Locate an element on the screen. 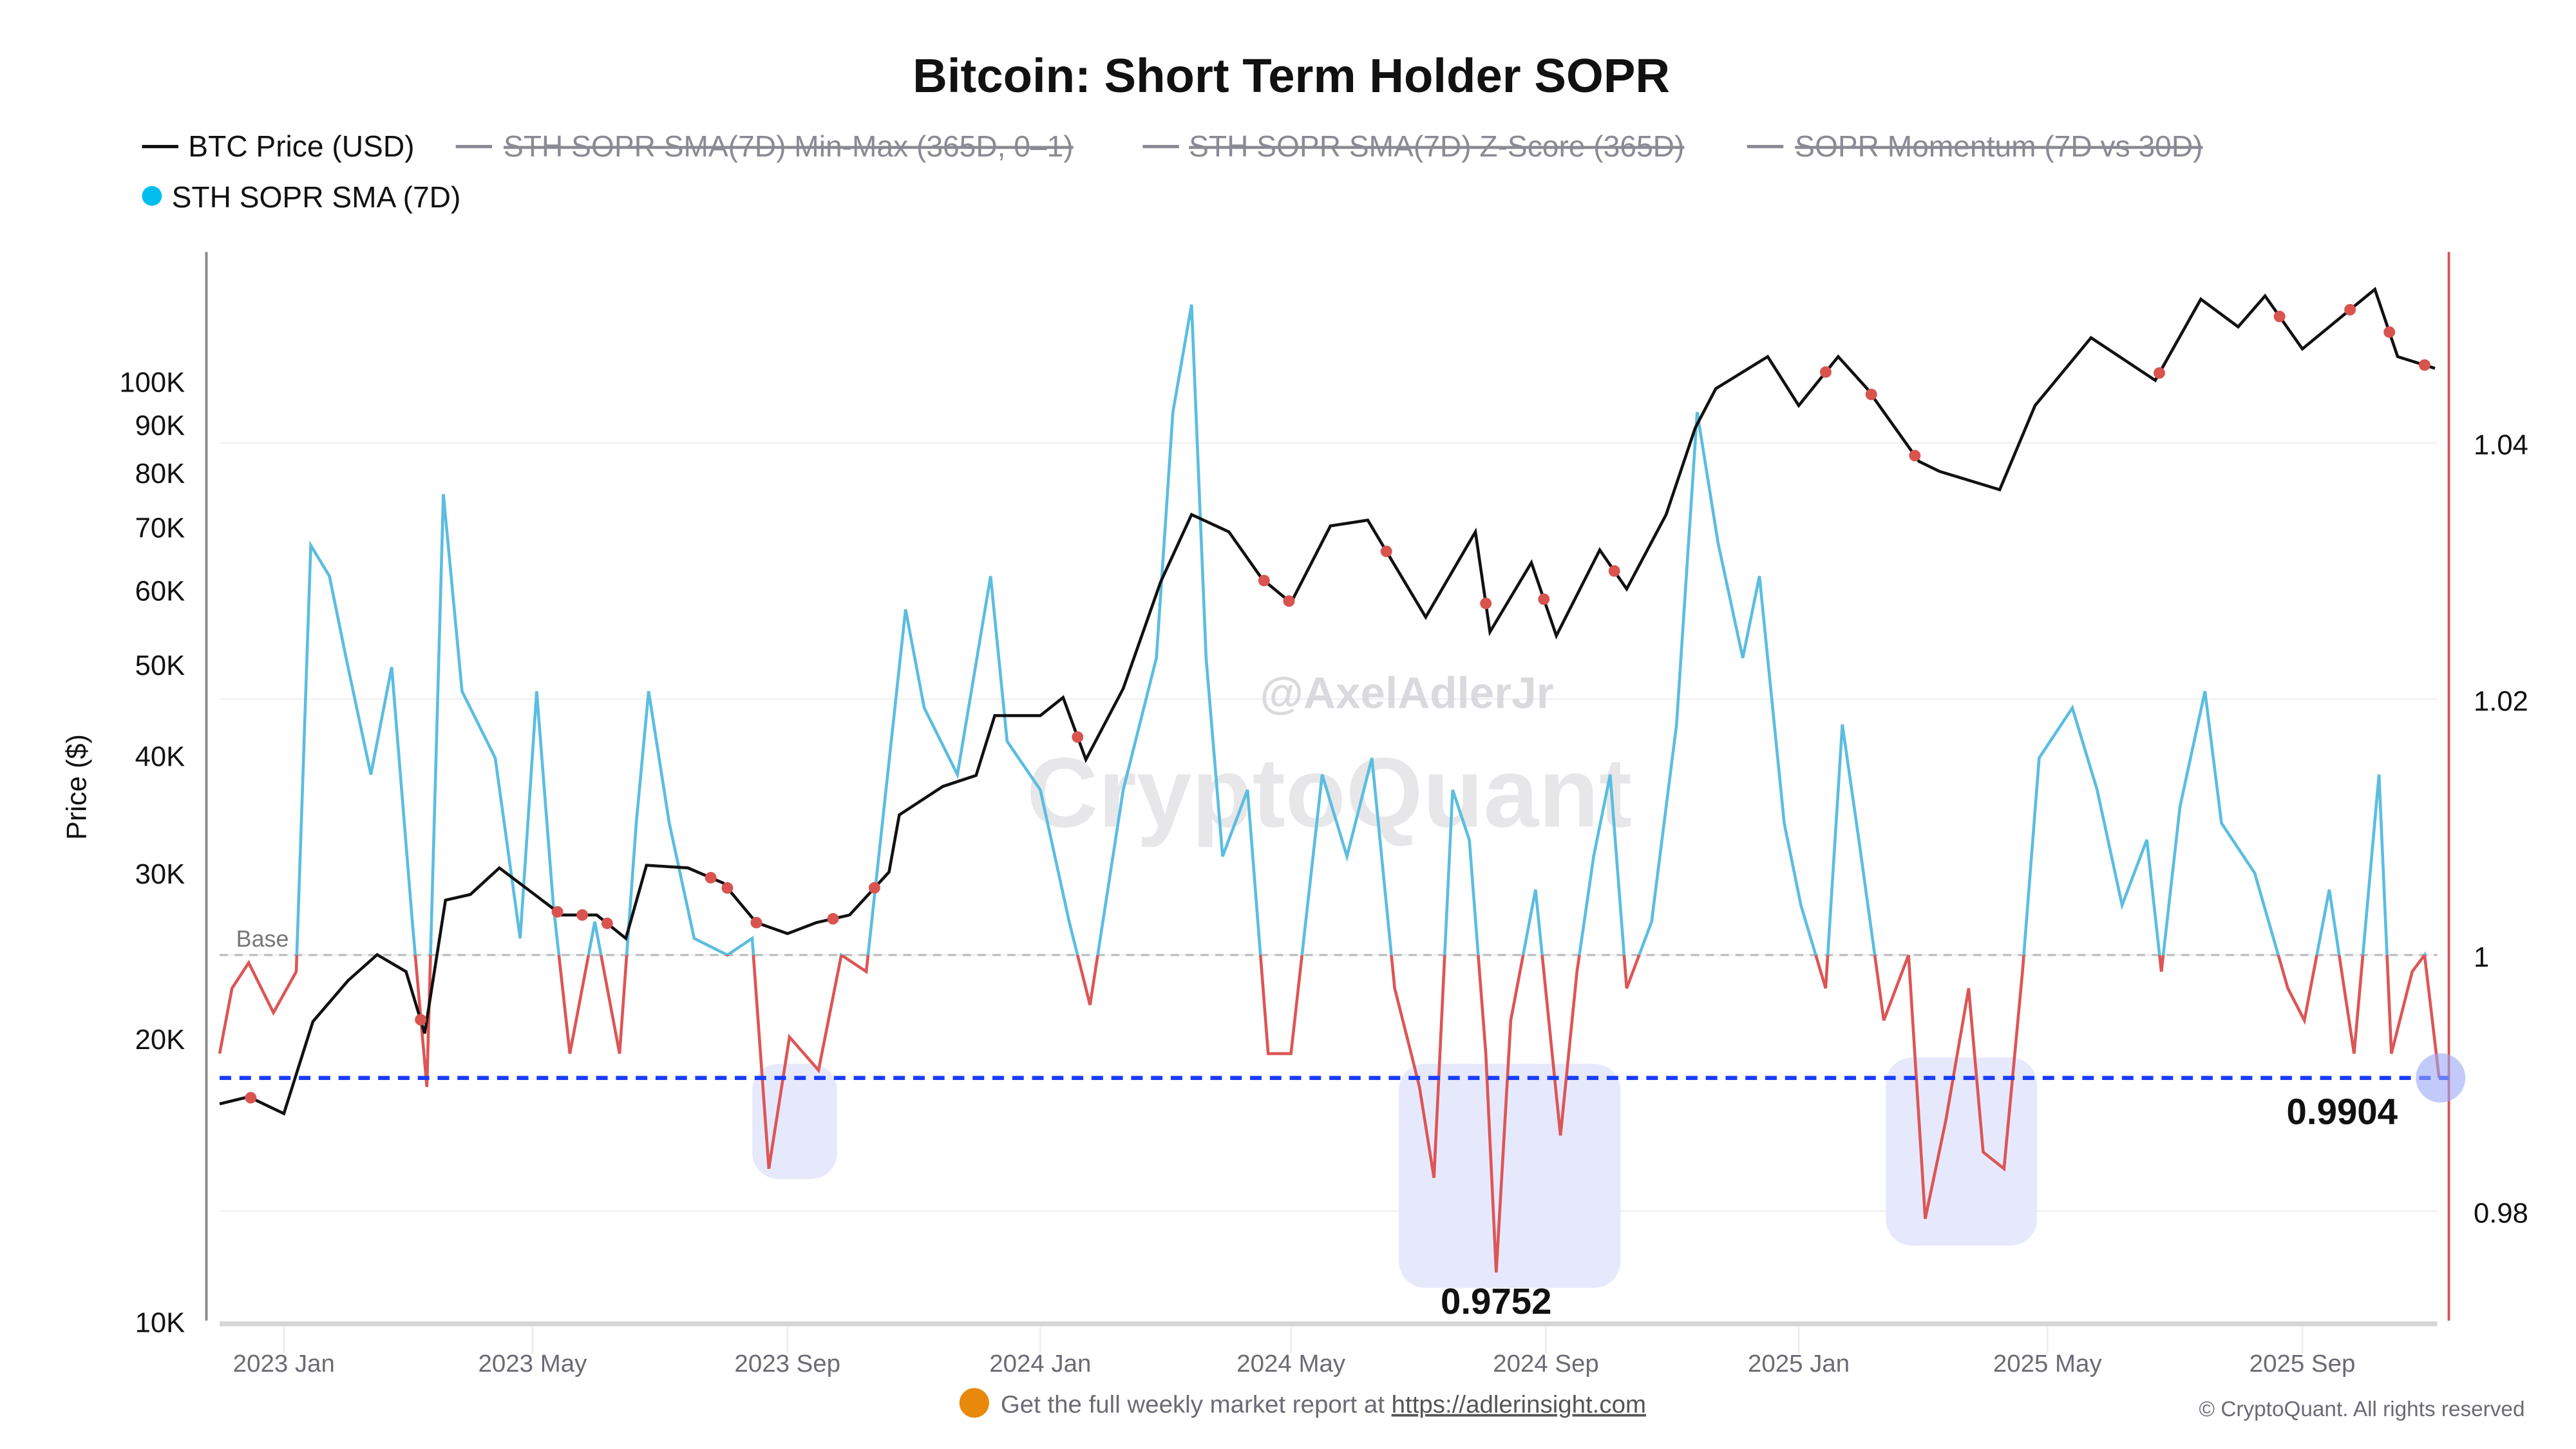 The width and height of the screenshot is (2576, 1449). y-right-tick-label: 1.02 is located at coordinates (2501, 701).